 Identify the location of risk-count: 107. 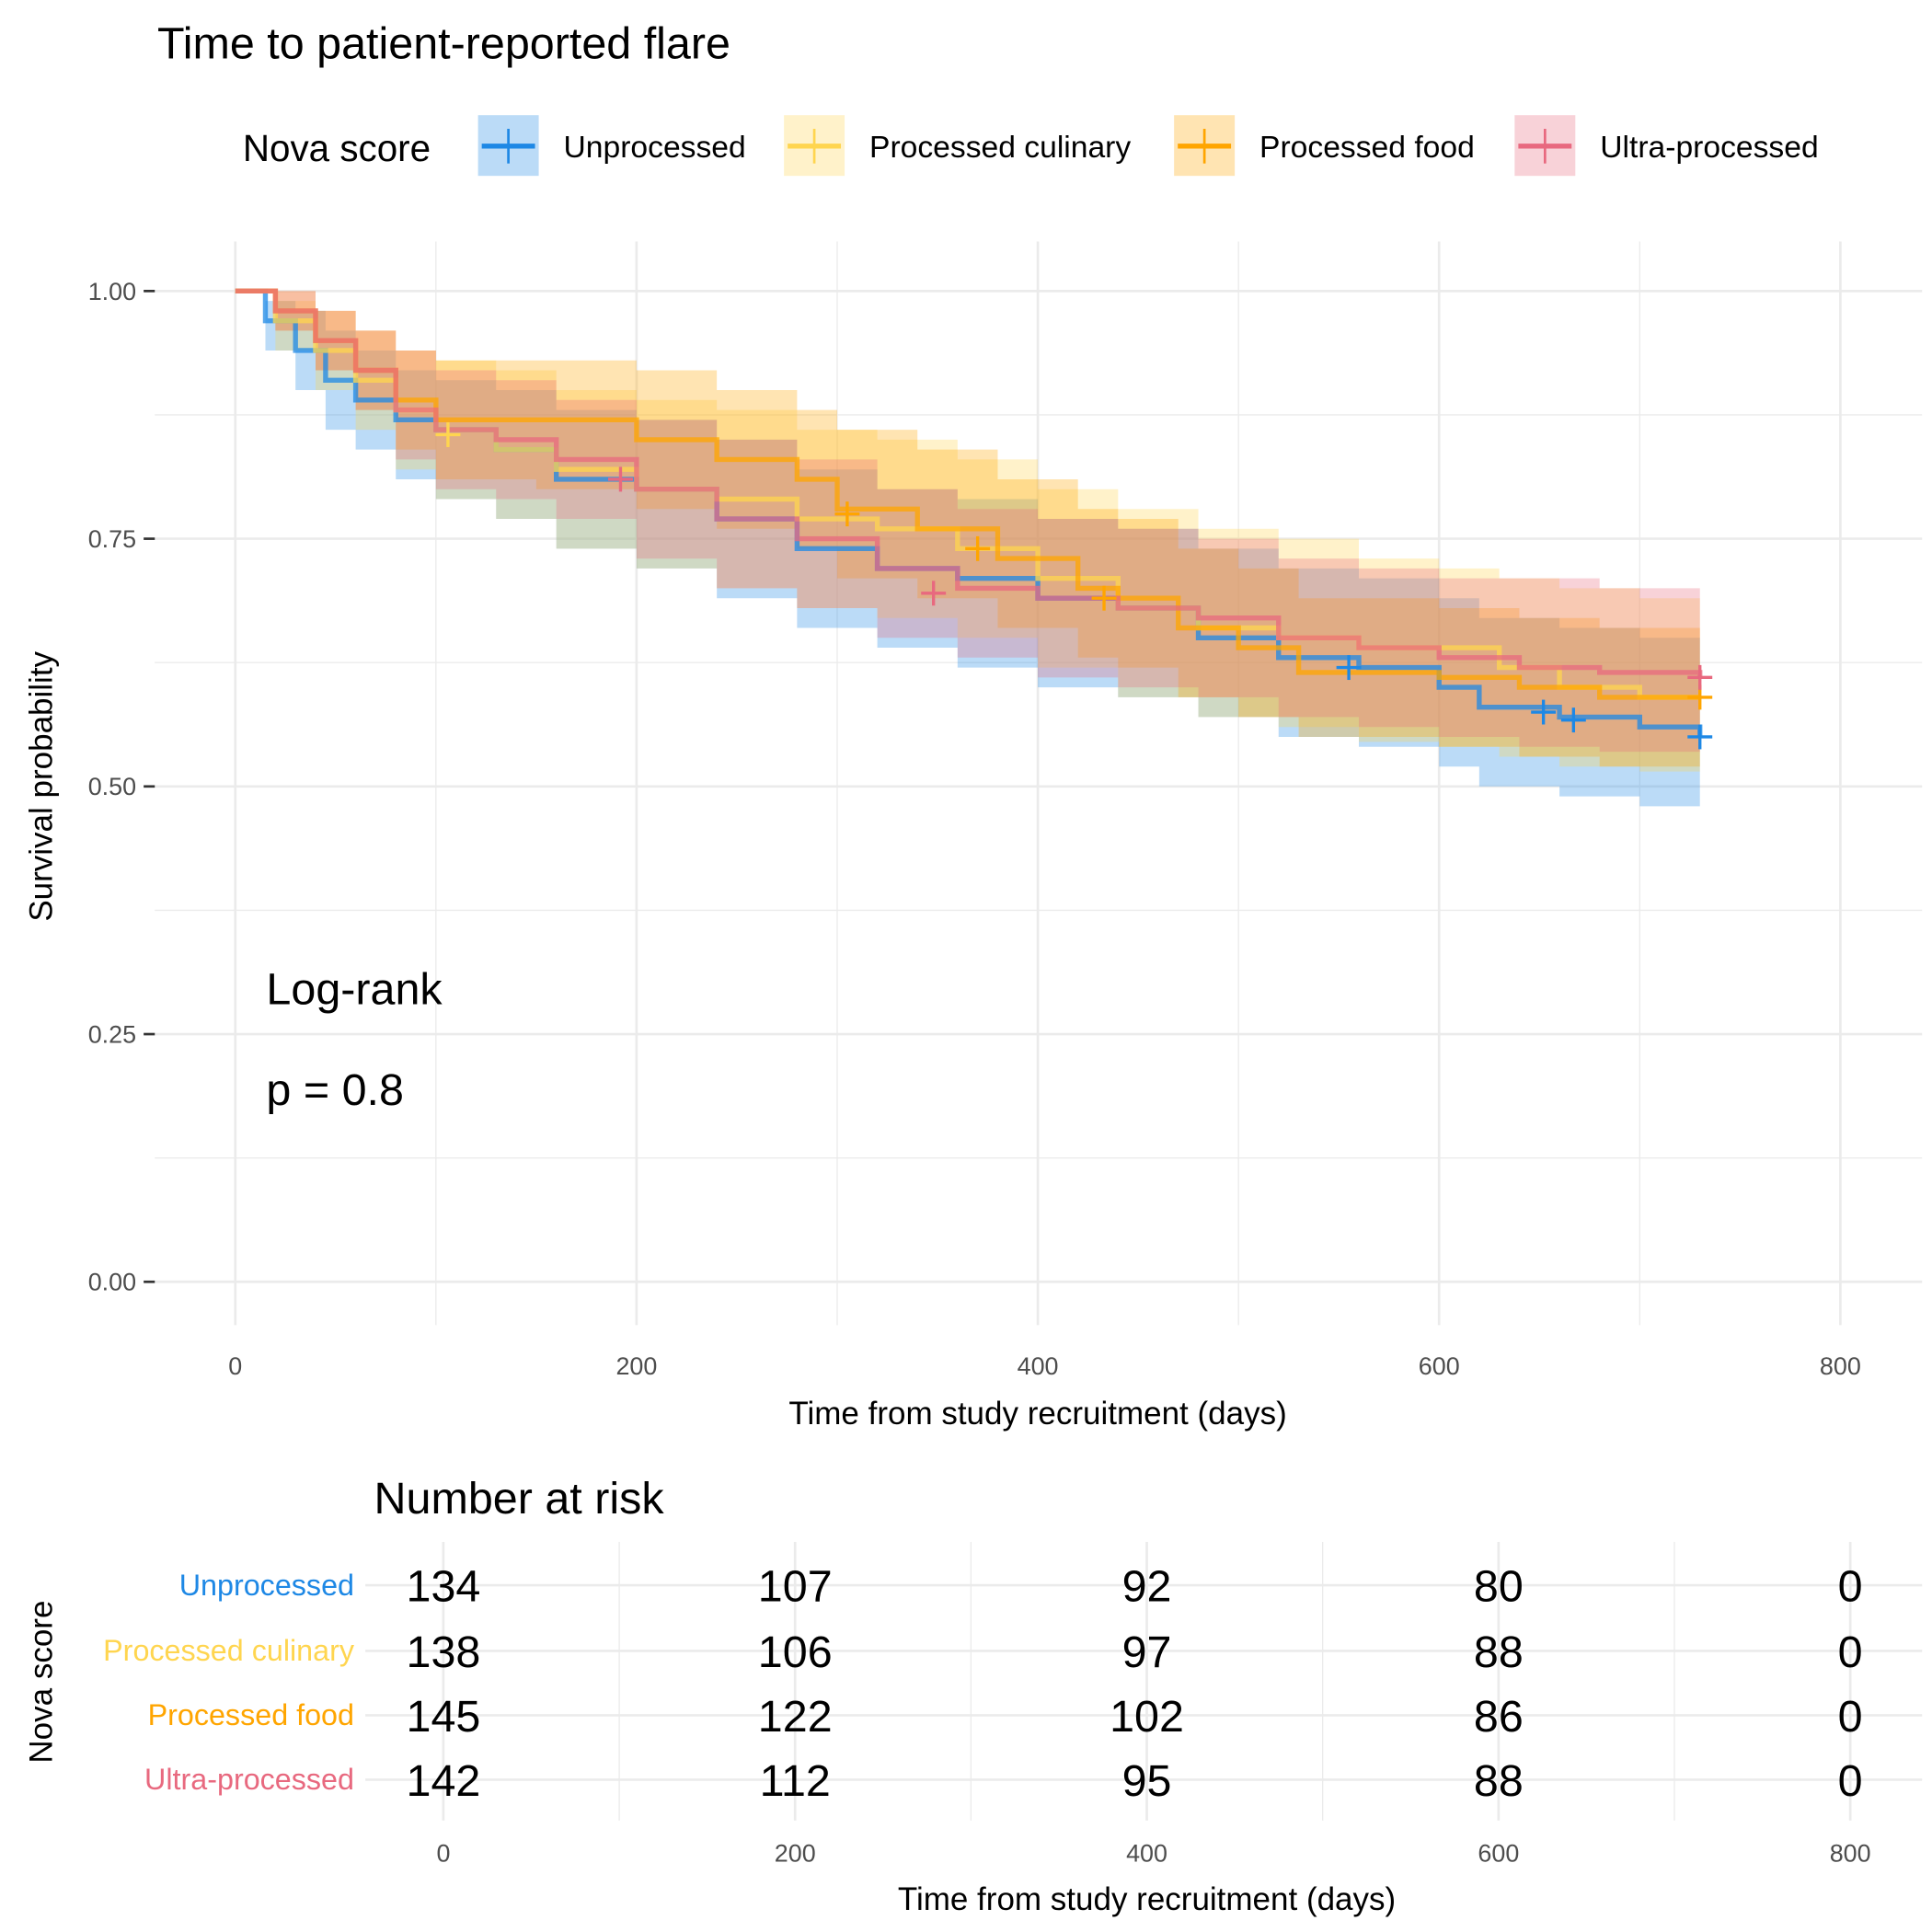
(795, 1587).